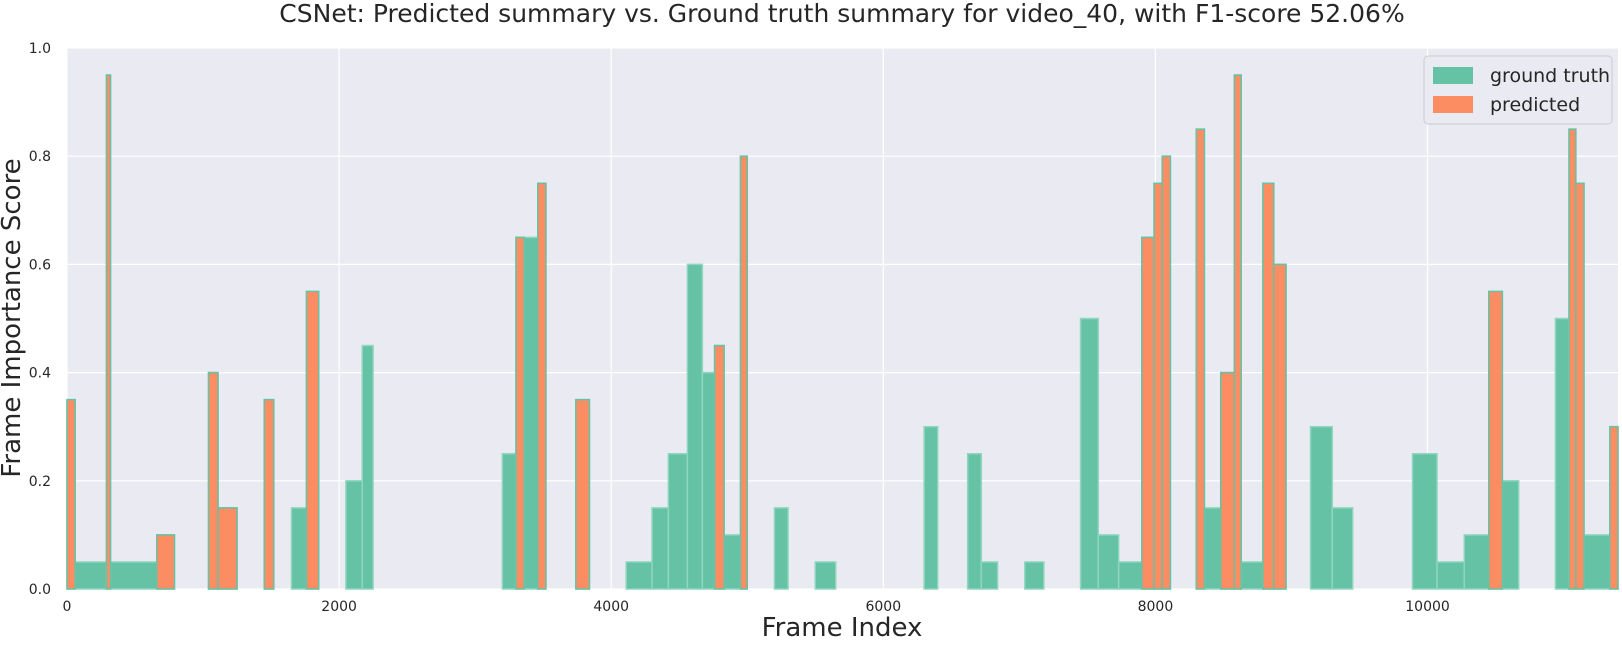  Describe the element at coordinates (40, 590) in the screenshot. I see `y-tick-label-0: 0.0` at that location.